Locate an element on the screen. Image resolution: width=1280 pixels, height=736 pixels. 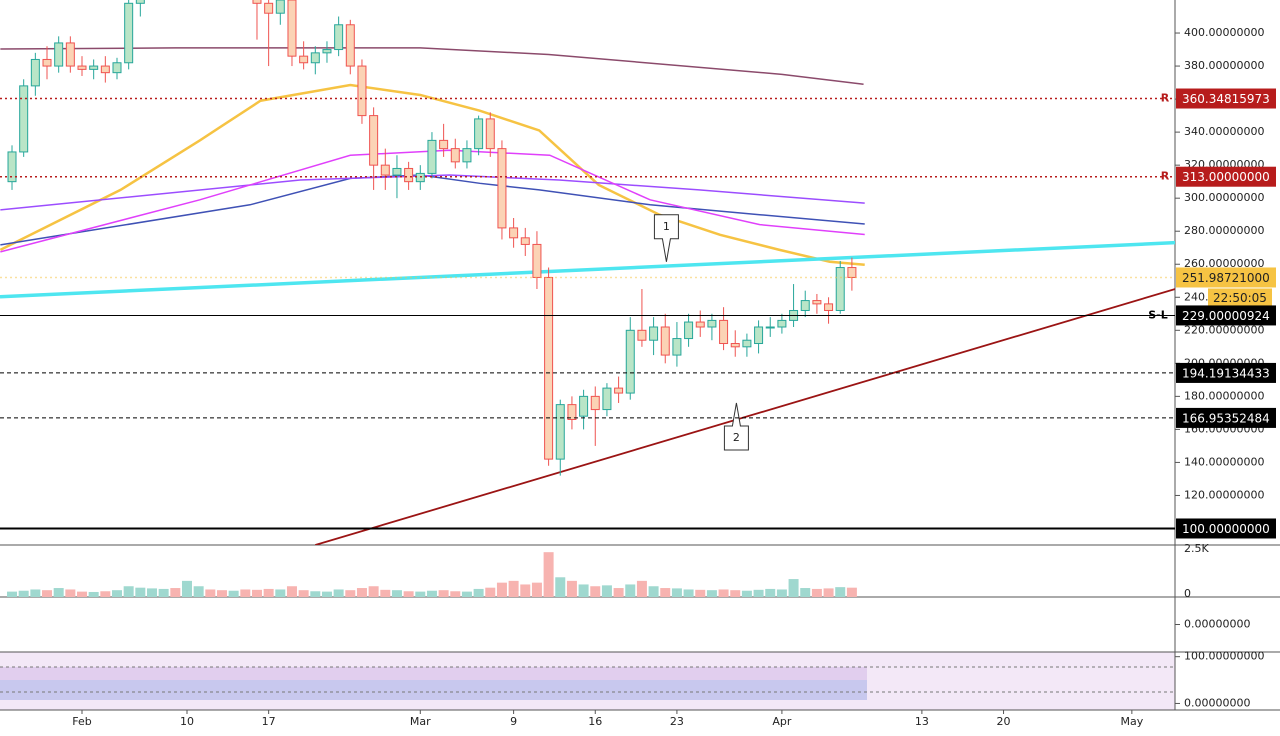
y-tick-label: 220.00000000 is located at coordinates (1224, 329).